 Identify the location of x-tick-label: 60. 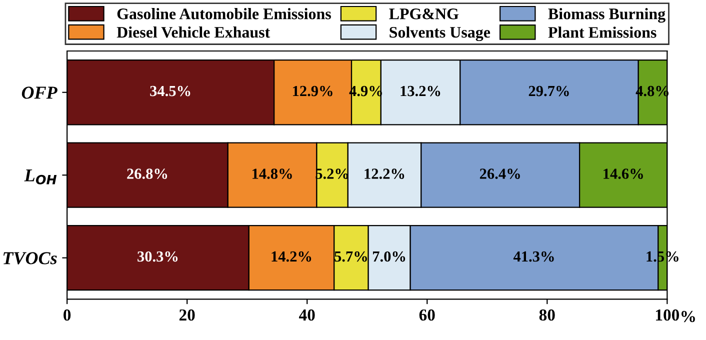
(427, 315).